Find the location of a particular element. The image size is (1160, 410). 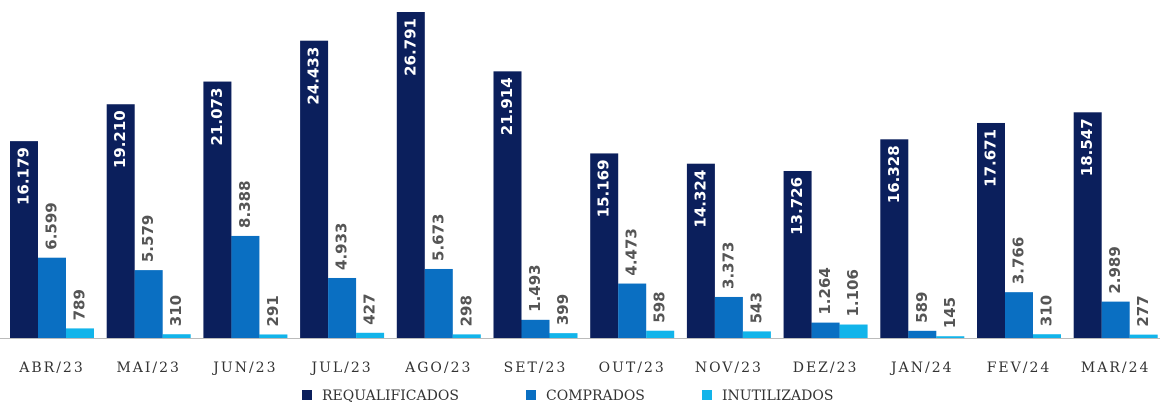

data-label: 8.388 is located at coordinates (245, 203).